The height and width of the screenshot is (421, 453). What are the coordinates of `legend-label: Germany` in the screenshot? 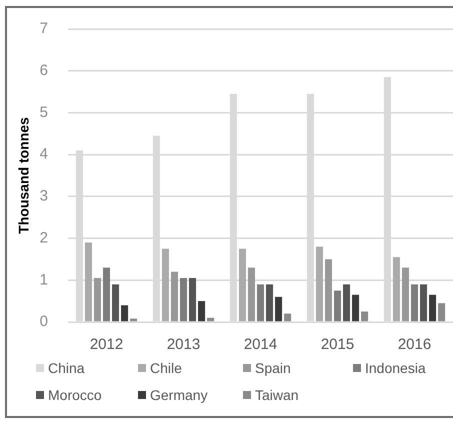 It's located at (179, 395).